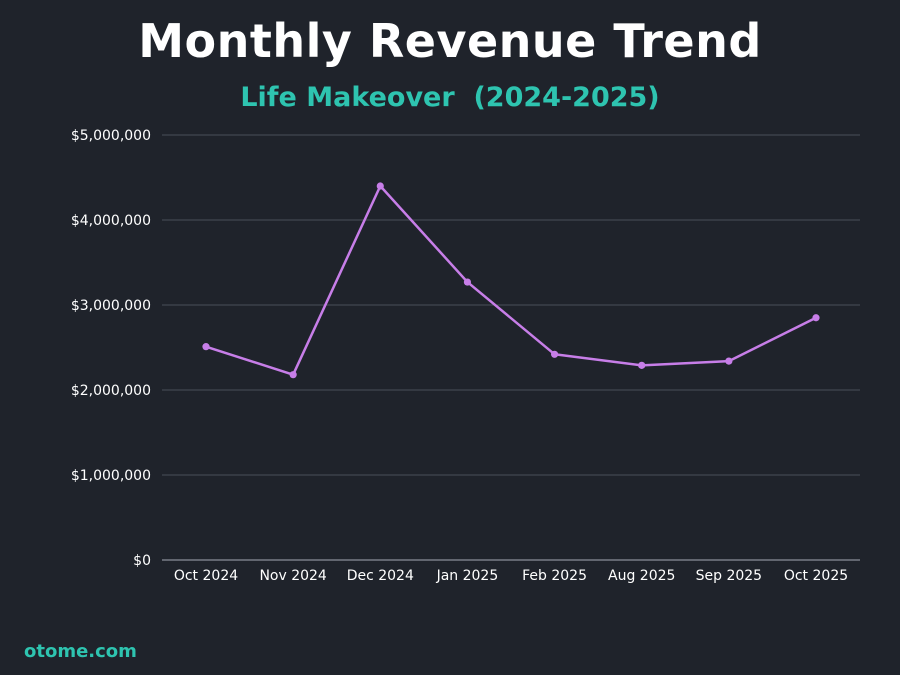  Describe the element at coordinates (111, 306) in the screenshot. I see `y-tick-label: $3,000,000` at that location.